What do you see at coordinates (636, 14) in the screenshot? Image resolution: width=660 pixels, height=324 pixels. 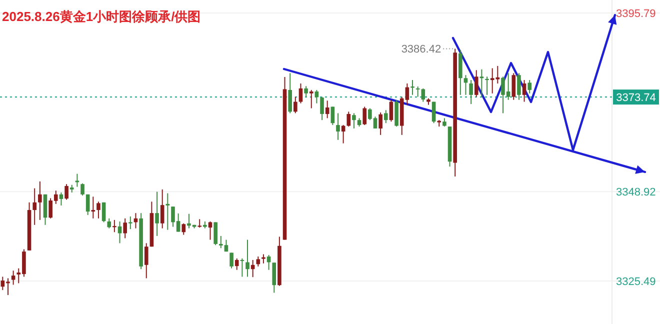 I see `y-tick-label: 3395.79` at bounding box center [636, 14].